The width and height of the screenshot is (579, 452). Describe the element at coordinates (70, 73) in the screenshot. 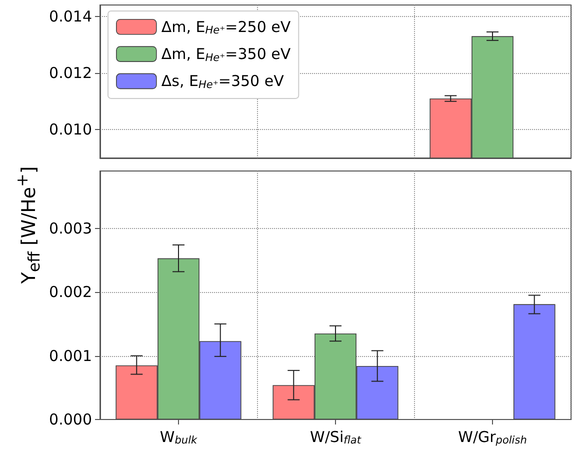

I see `y-tick-label: 0.012` at that location.